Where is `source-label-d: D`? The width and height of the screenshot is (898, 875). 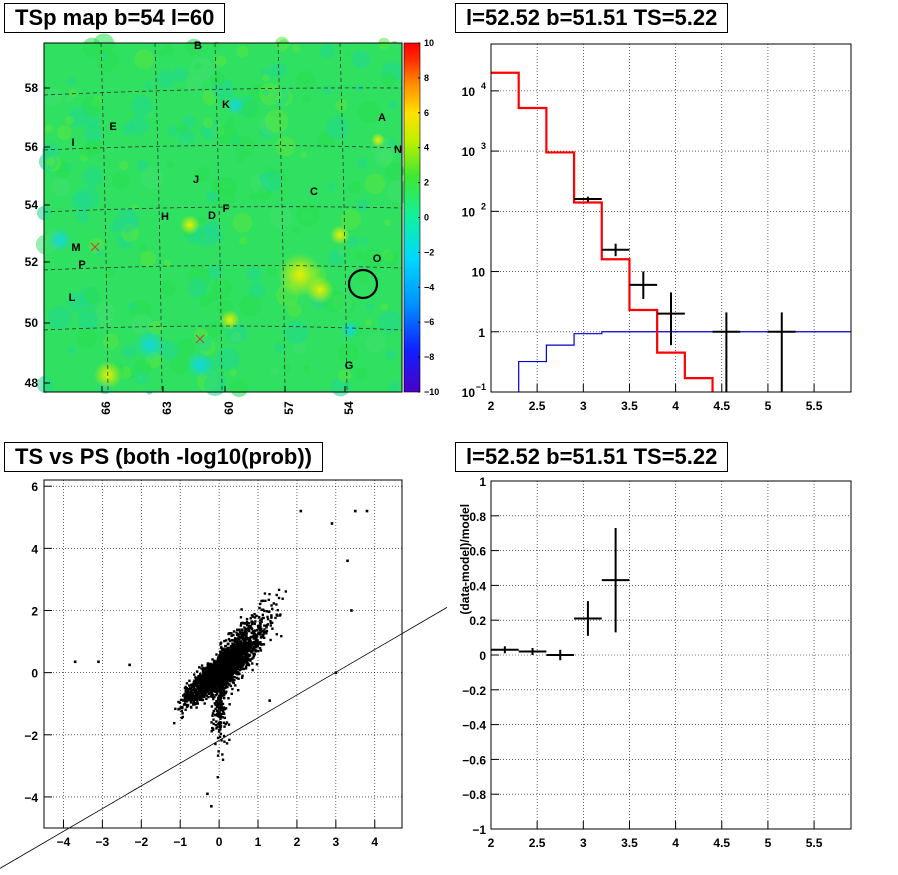
source-label-d: D is located at coordinates (212, 216).